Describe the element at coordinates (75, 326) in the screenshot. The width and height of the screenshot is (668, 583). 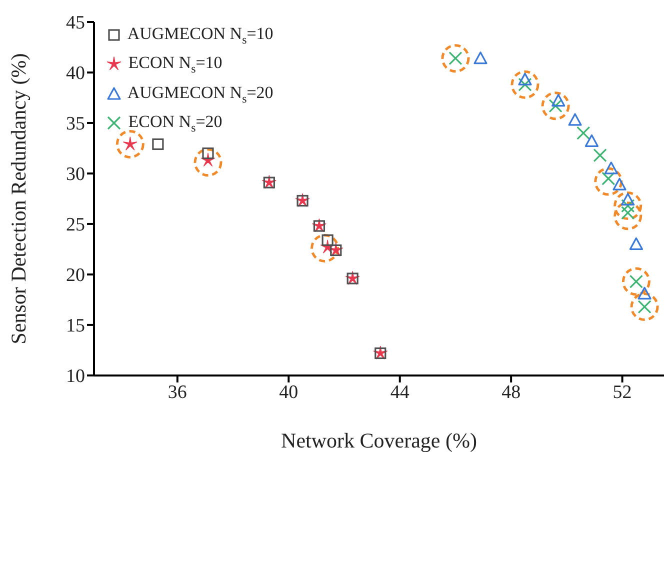
I see `y-tick-label: 15` at that location.